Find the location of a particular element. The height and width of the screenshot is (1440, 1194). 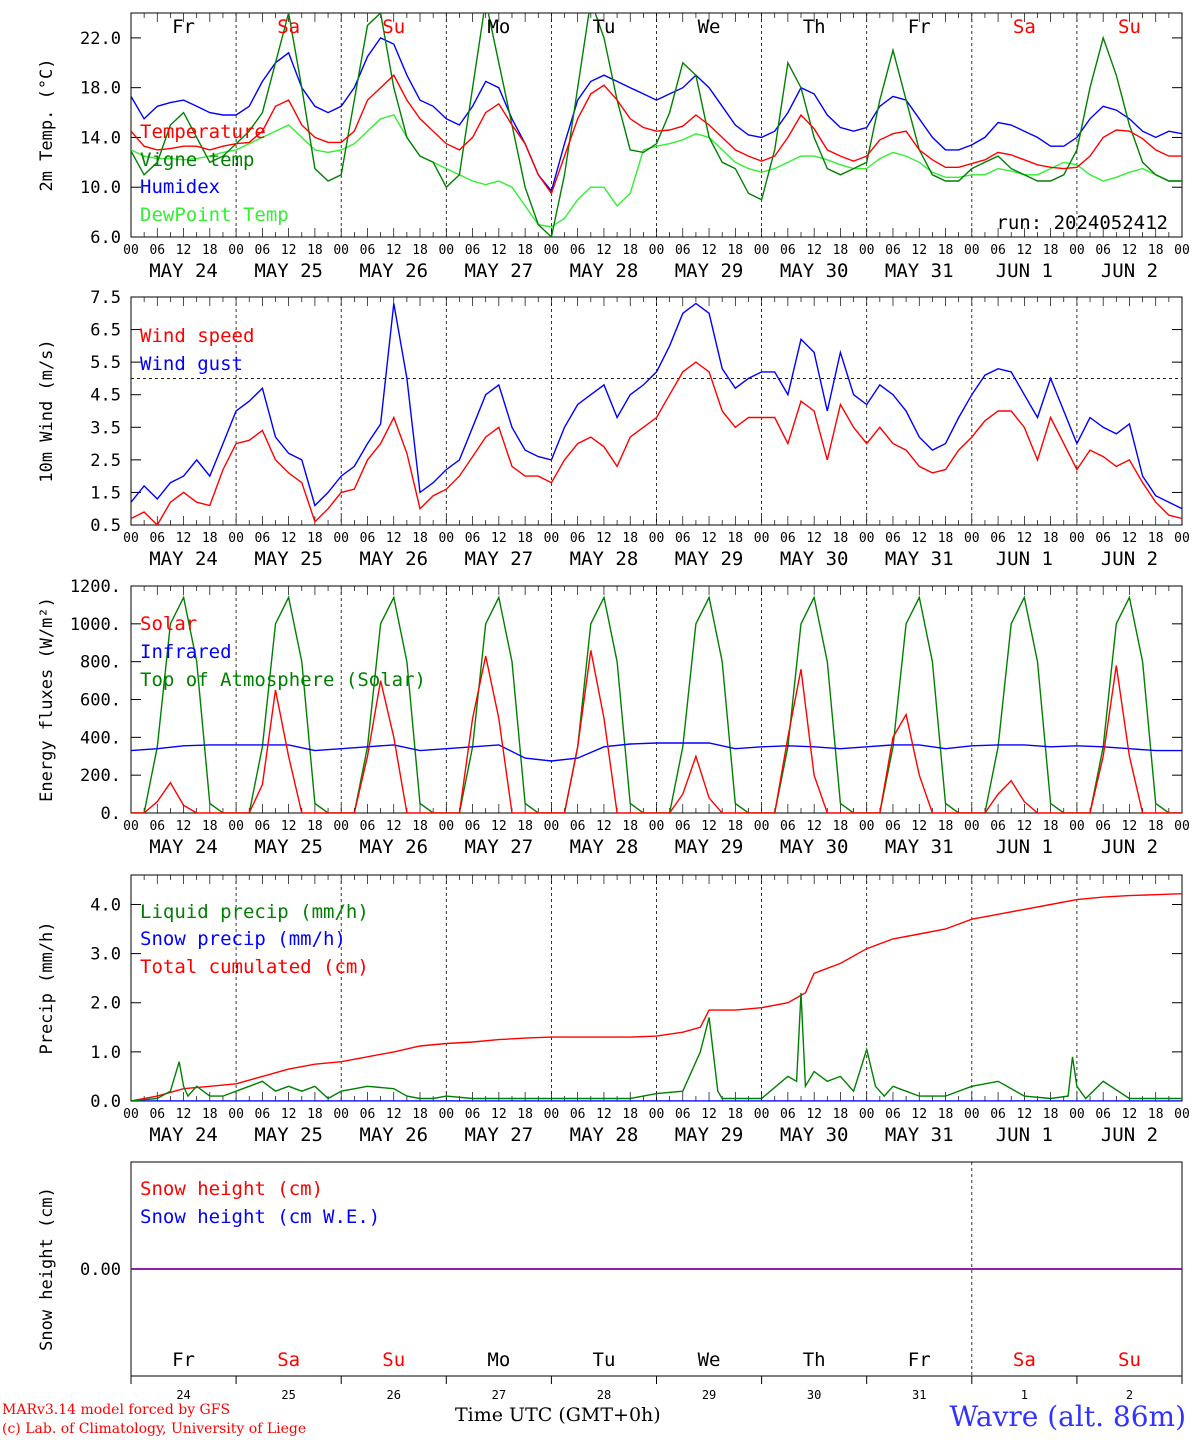

precip-ytick-label: 0.0 is located at coordinates (105, 1102).